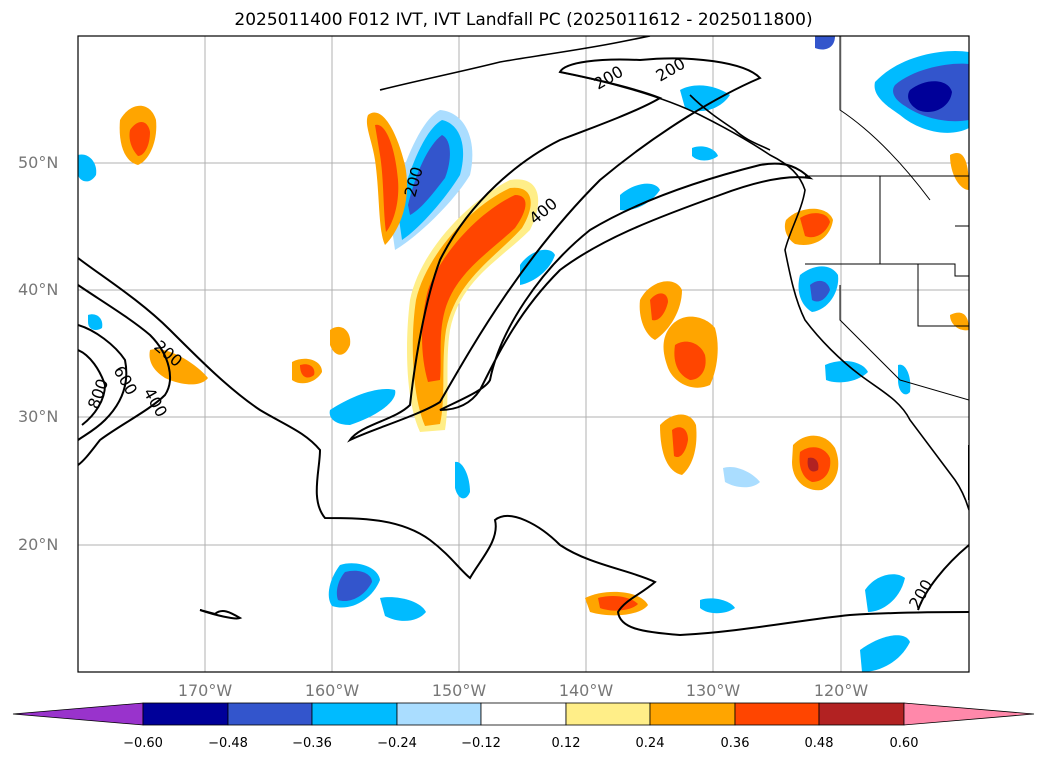  Describe the element at coordinates (586, 690) in the screenshot. I see `lon-label: 140°W` at that location.